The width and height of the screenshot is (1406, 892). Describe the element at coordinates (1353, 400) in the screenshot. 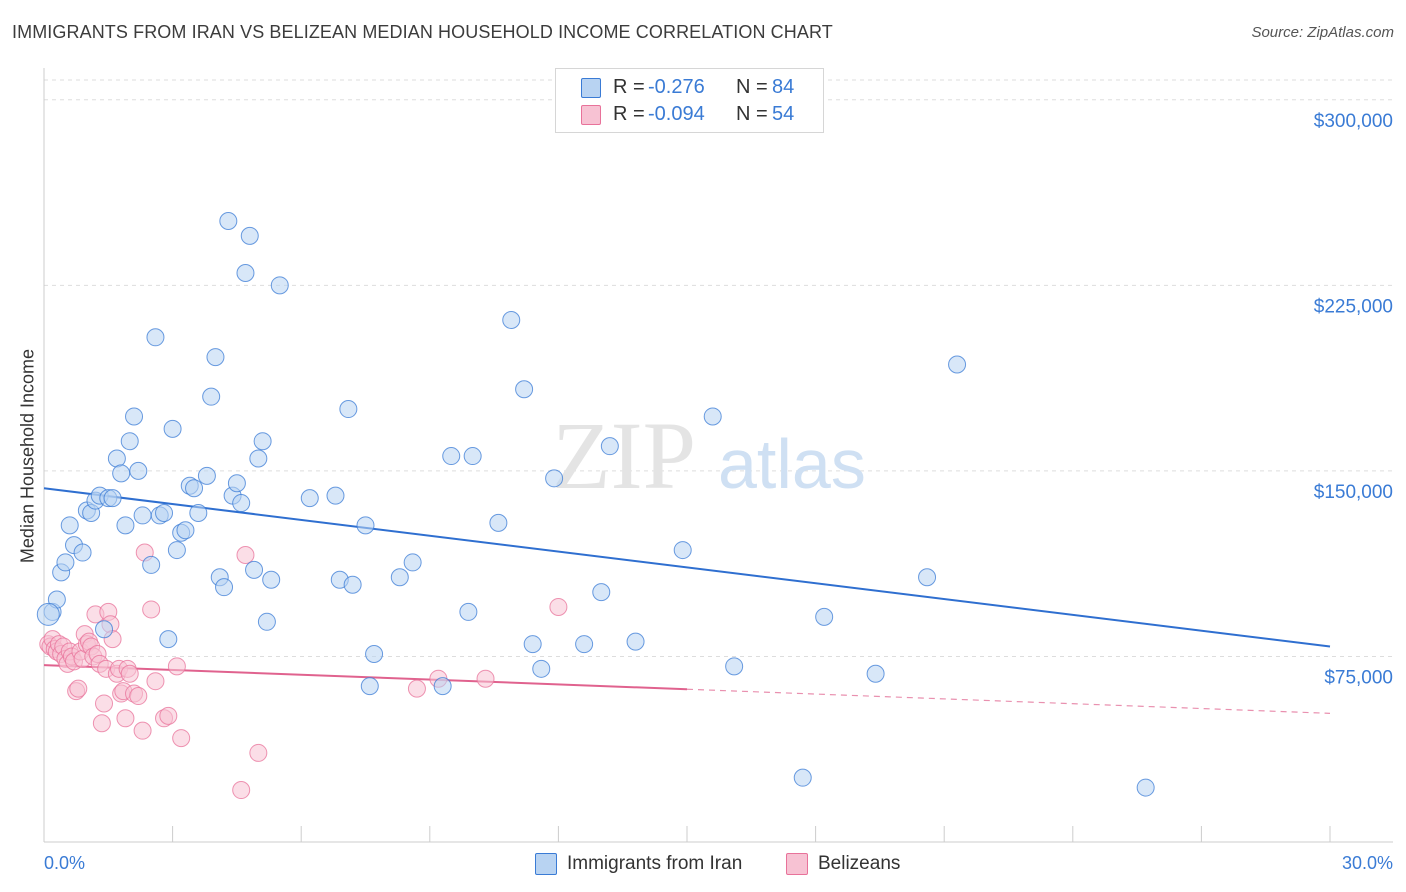

I see `y-tick-labels: $75,000 $150,000 $225,000 $300,000` at that location.